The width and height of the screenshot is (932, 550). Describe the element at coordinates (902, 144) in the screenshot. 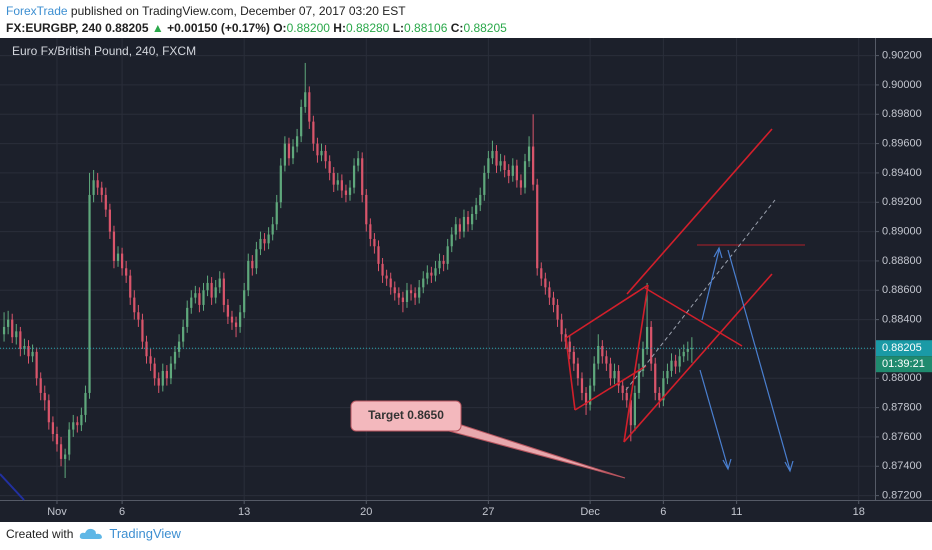

I see `y-tick-label: 0.89600` at that location.